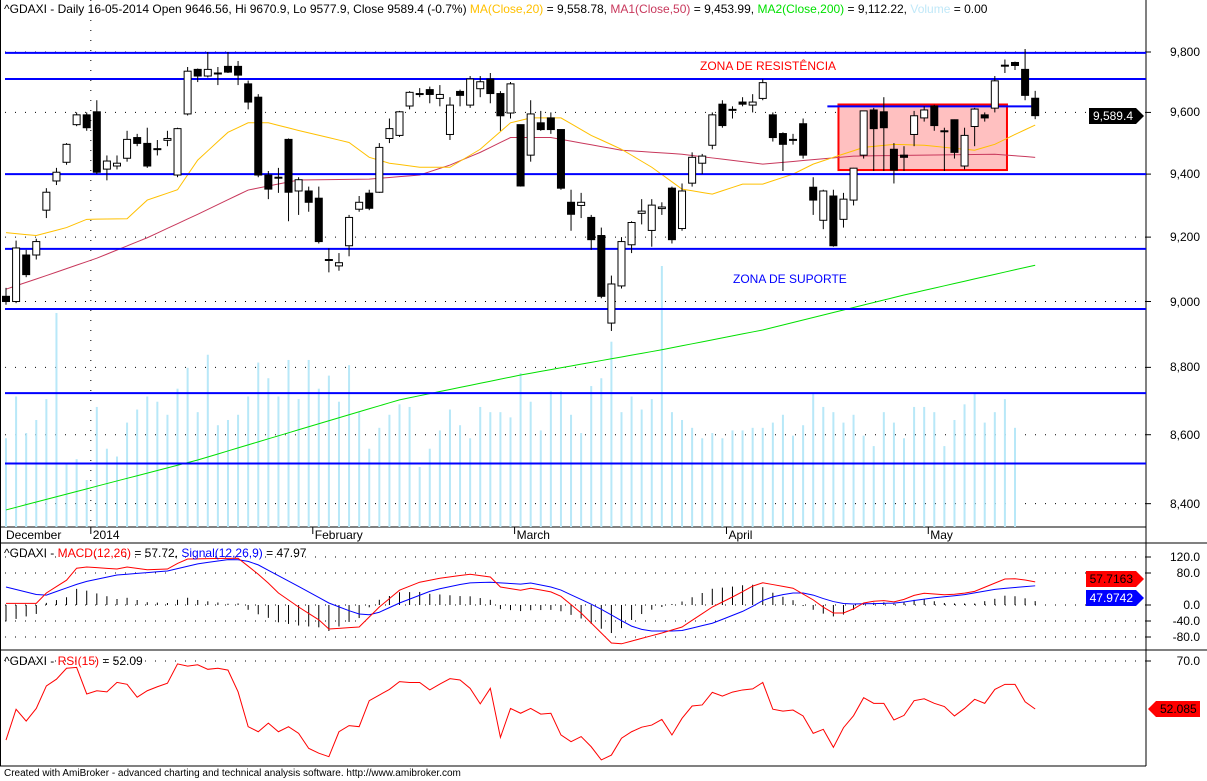 The height and width of the screenshot is (781, 1207). Describe the element at coordinates (722, 9) in the screenshot. I see `ma50-value: = 9,453.99,` at that location.